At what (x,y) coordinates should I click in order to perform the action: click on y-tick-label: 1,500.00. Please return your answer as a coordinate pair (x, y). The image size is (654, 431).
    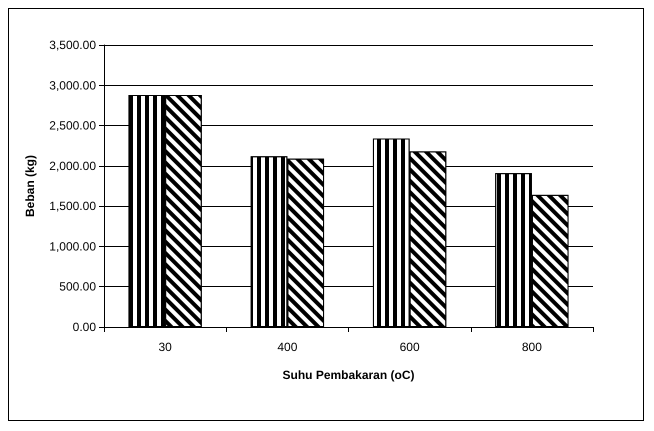
    Looking at the image, I should click on (72, 206).